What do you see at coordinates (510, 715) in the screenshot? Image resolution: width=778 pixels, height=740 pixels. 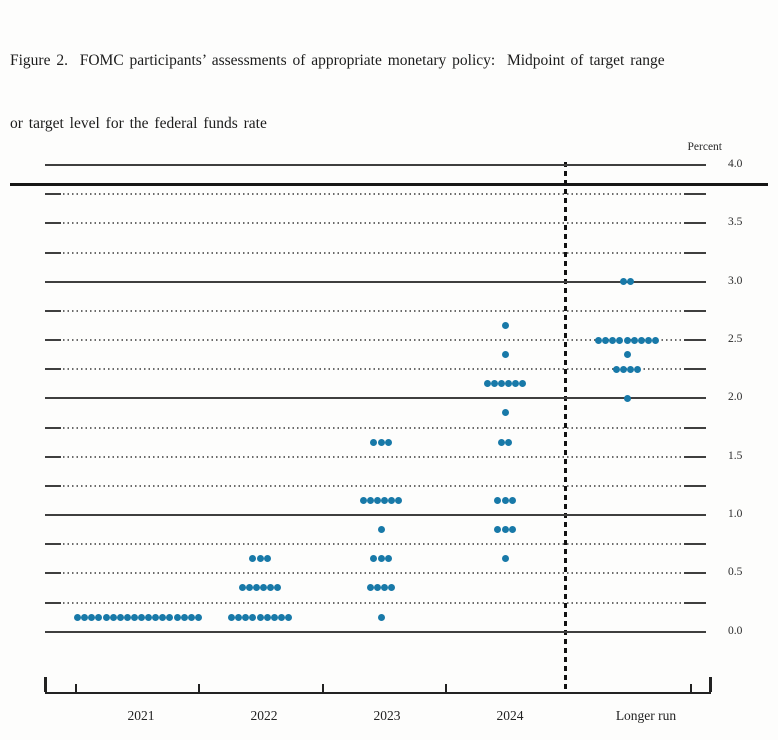 I see `x-tick-label: 2024` at bounding box center [510, 715].